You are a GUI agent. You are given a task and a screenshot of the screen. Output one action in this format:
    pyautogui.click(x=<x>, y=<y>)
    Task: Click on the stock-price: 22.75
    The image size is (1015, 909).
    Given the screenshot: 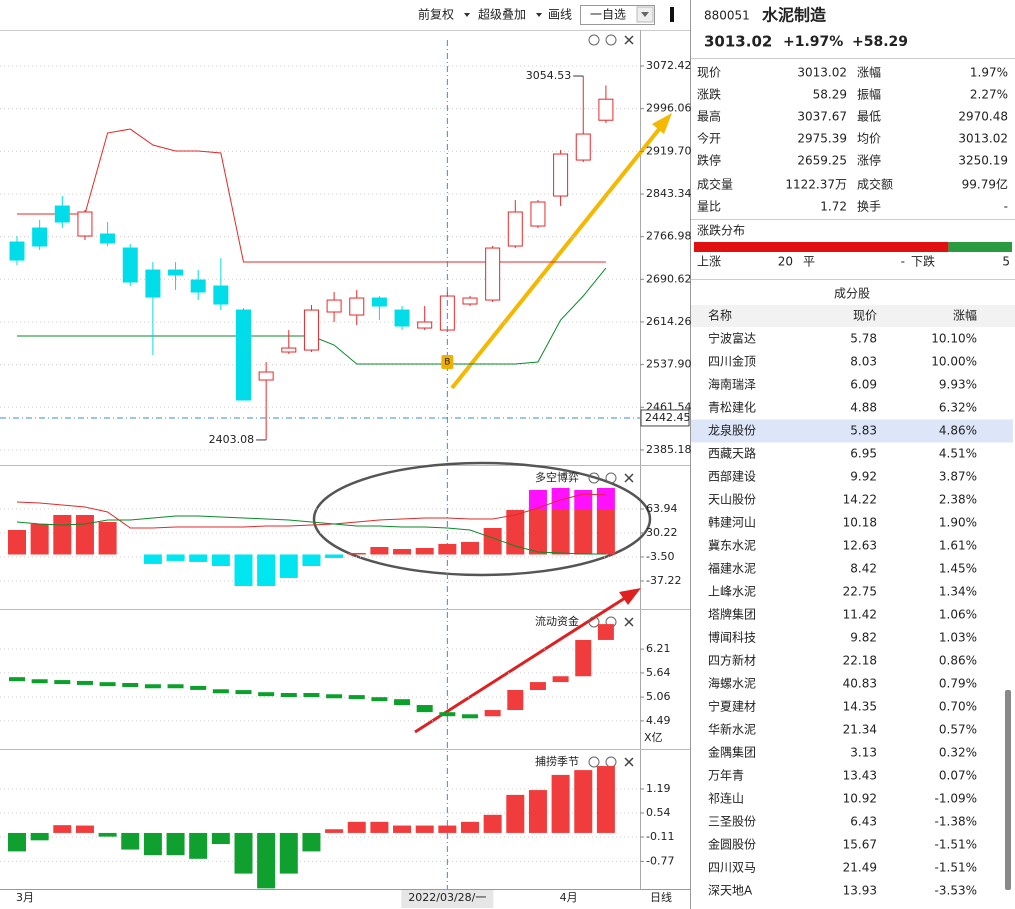 What is the action you would take?
    pyautogui.click(x=860, y=592)
    